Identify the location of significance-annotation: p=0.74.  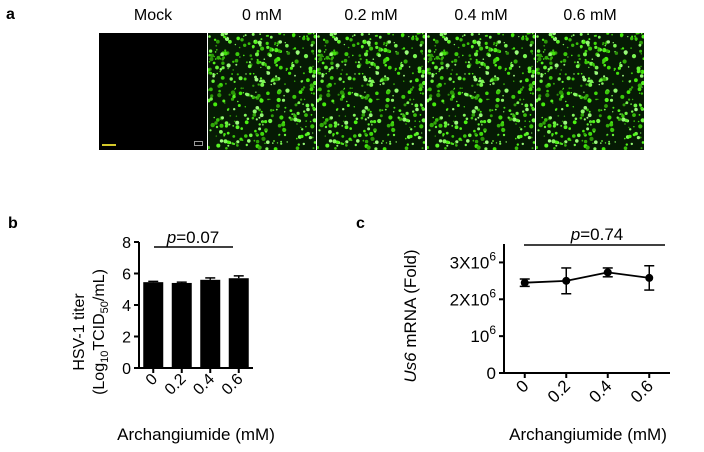
(594, 235).